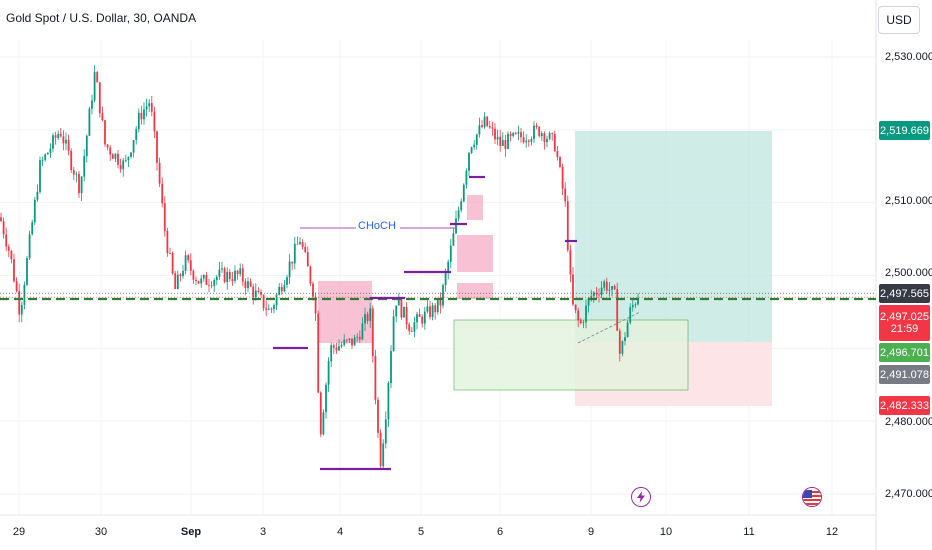 The width and height of the screenshot is (932, 550). I want to click on x-tick-label: 6, so click(500, 532).